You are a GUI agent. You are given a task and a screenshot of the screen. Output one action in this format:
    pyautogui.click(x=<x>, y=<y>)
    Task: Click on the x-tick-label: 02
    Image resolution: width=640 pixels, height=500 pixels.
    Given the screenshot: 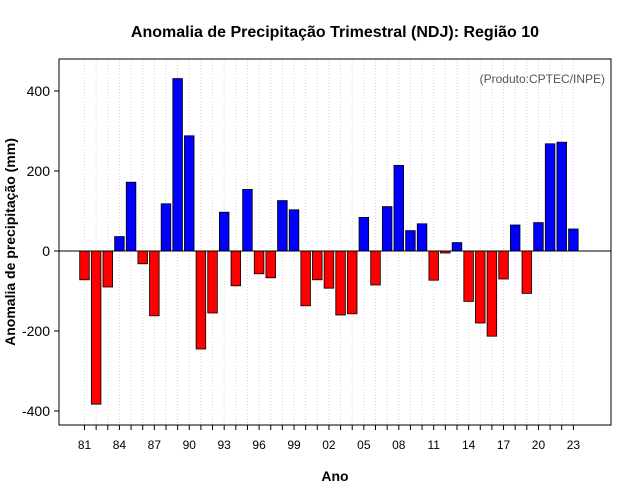 What is the action you would take?
    pyautogui.click(x=329, y=445)
    